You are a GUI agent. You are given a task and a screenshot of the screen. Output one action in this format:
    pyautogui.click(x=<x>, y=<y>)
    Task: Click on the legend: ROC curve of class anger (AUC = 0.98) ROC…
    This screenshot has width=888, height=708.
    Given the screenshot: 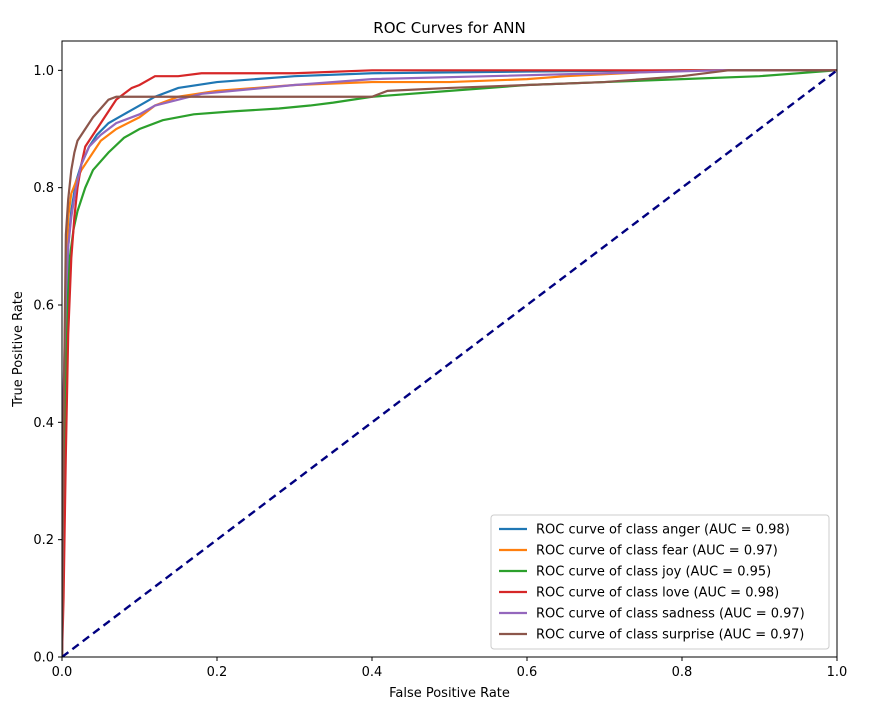 What is the action you would take?
    pyautogui.click(x=660, y=582)
    